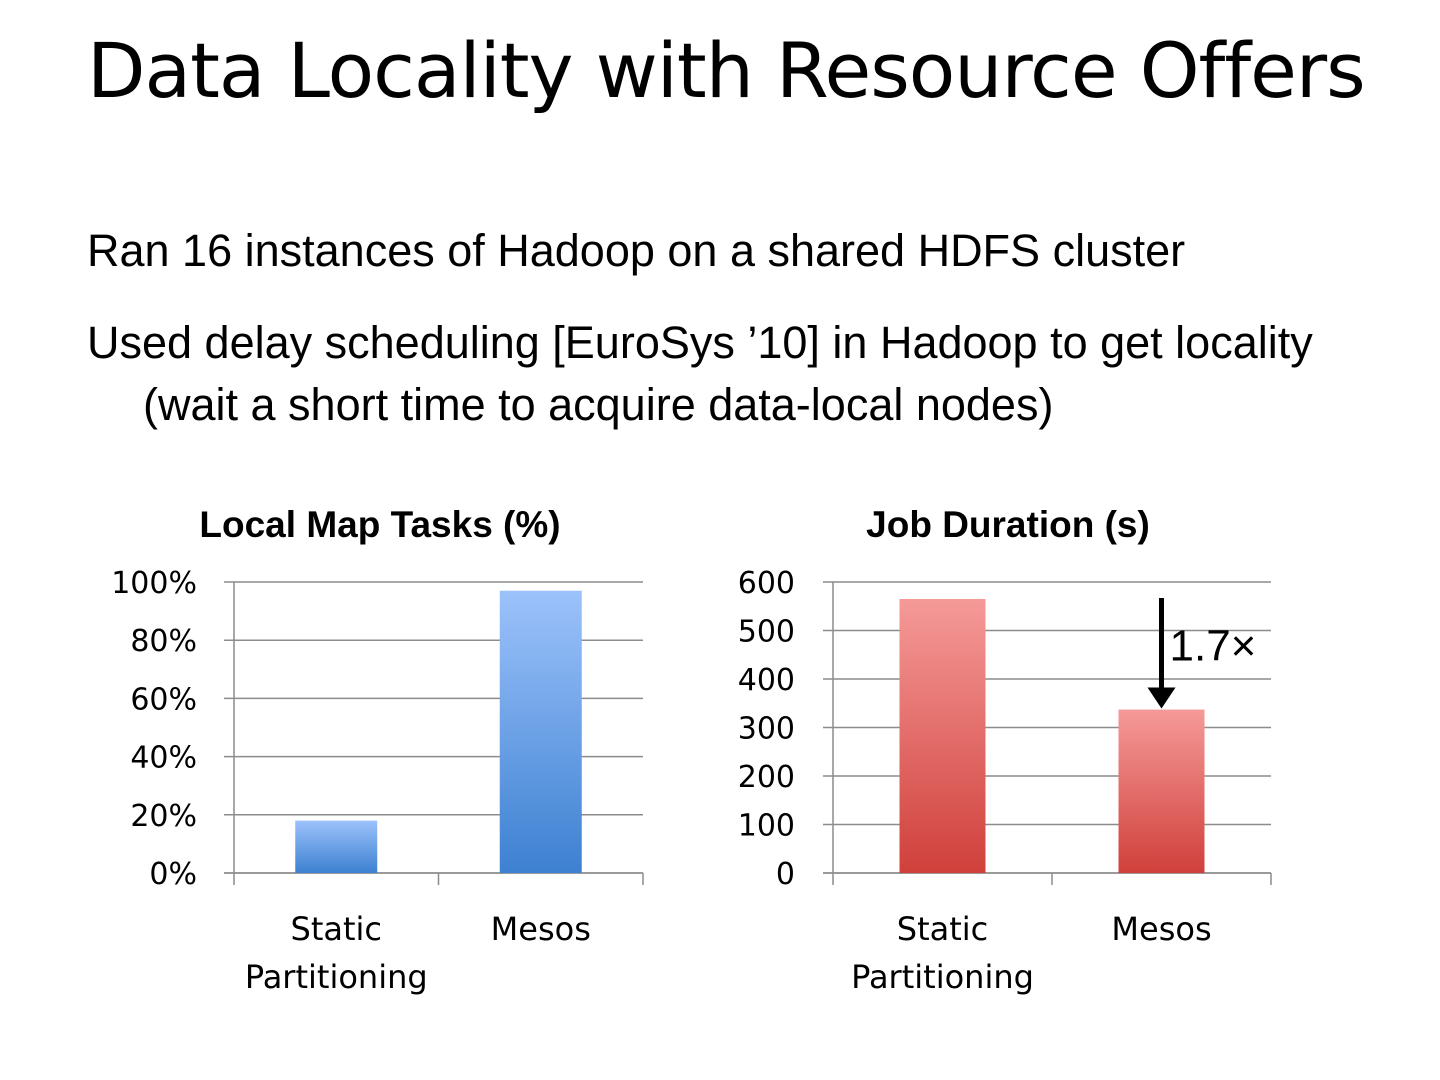 The image size is (1440, 1080). I want to click on speedup-annotation: 1.7×, so click(1202, 653).